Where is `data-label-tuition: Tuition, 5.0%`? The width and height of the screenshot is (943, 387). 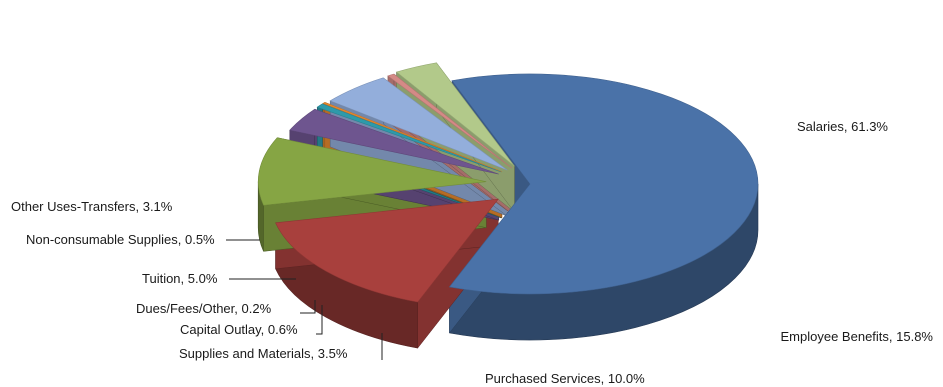 data-label-tuition: Tuition, 5.0% is located at coordinates (180, 278).